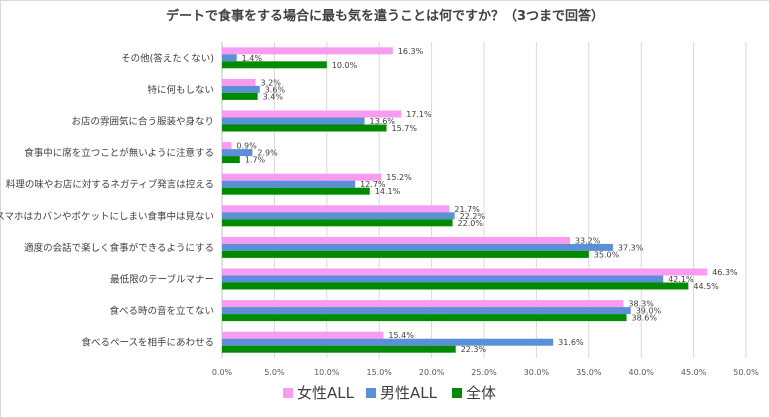 This screenshot has width=770, height=418. Describe the element at coordinates (641, 372) in the screenshot. I see `x-tick-label: 40.0%` at that location.